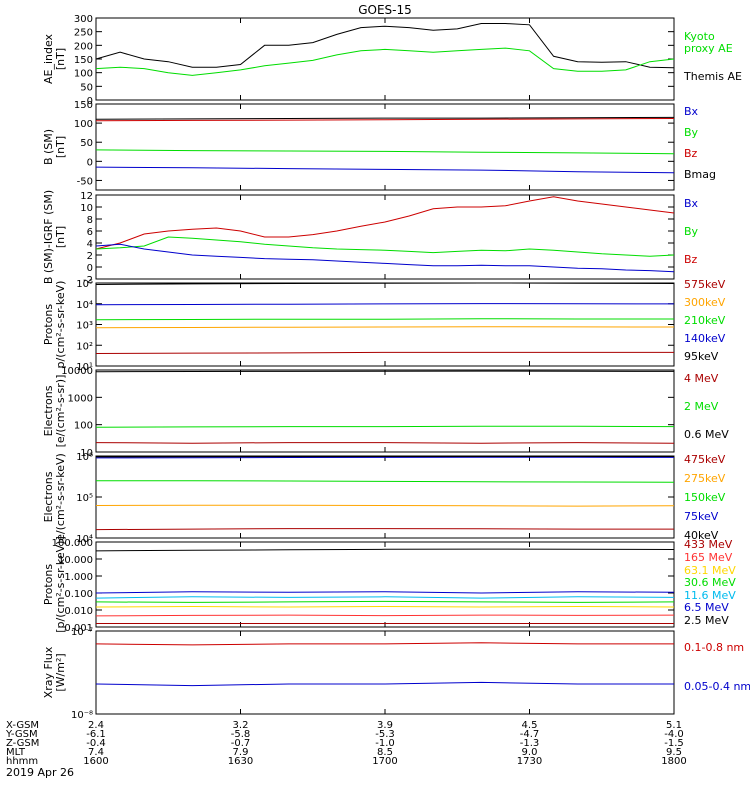 Image resolution: width=750 pixels, height=800 pixels. I want to click on legend-entry: Bmag, so click(700, 174).